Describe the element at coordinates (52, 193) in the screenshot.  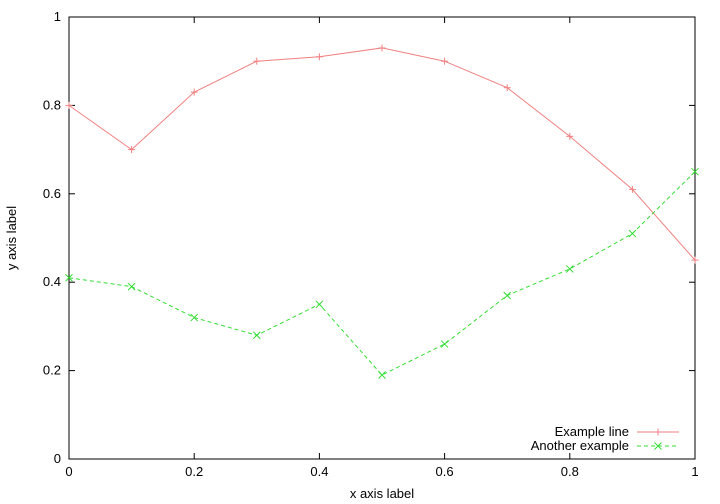
I see `y-tick-label: 0.6` at that location.